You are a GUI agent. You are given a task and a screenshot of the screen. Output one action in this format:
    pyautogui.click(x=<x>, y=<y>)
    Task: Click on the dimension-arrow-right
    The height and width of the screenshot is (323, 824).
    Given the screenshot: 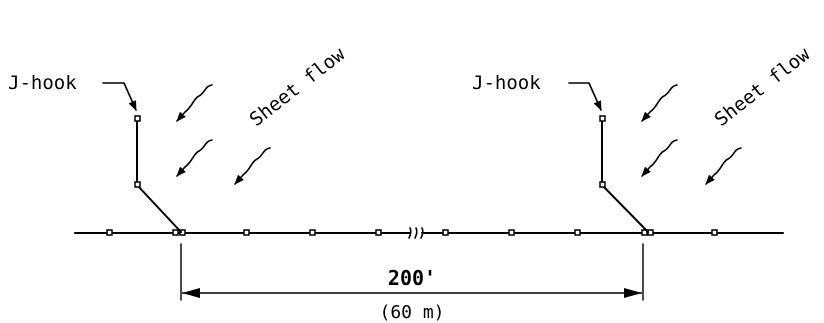 What is the action you would take?
    pyautogui.click(x=633, y=293)
    